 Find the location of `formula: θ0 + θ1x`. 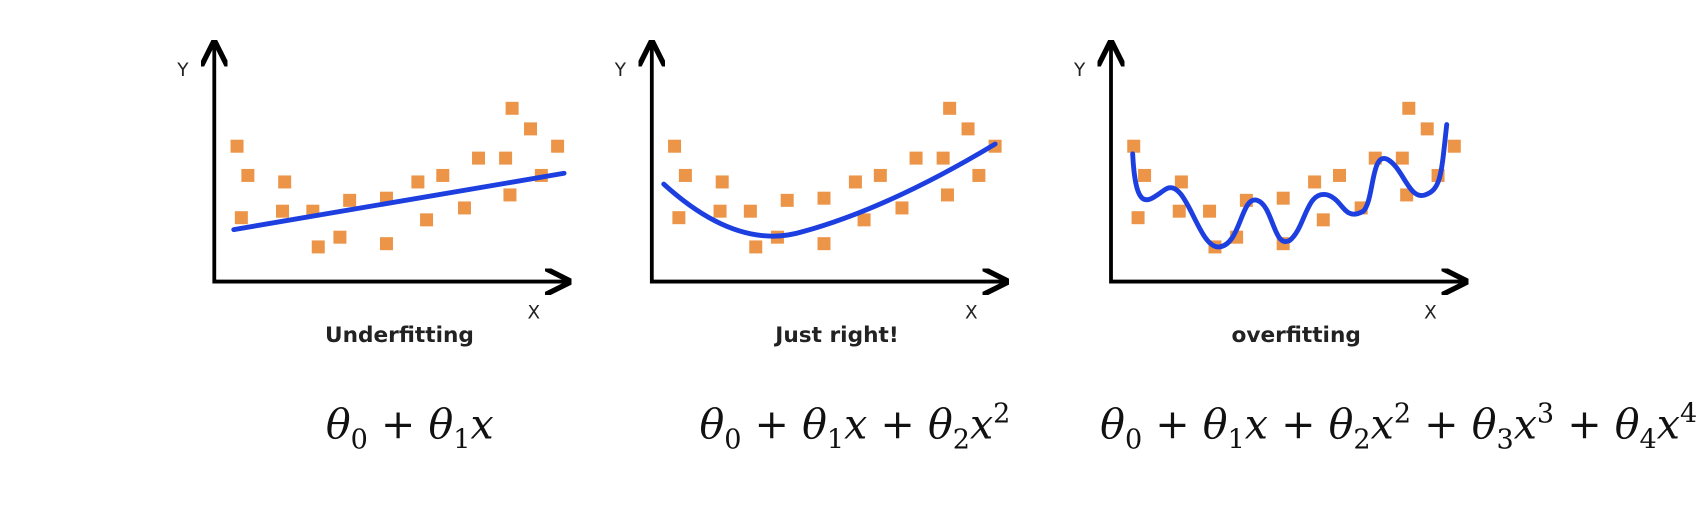

formula: θ0 + θ1x is located at coordinates (410, 428).